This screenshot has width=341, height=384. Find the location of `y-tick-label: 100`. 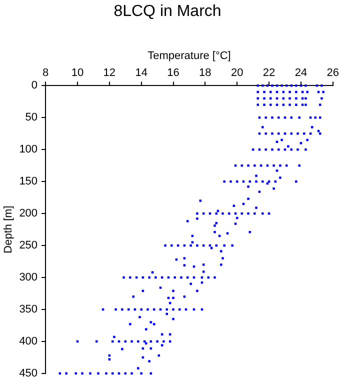

y-tick-label: 100 is located at coordinates (28, 150).